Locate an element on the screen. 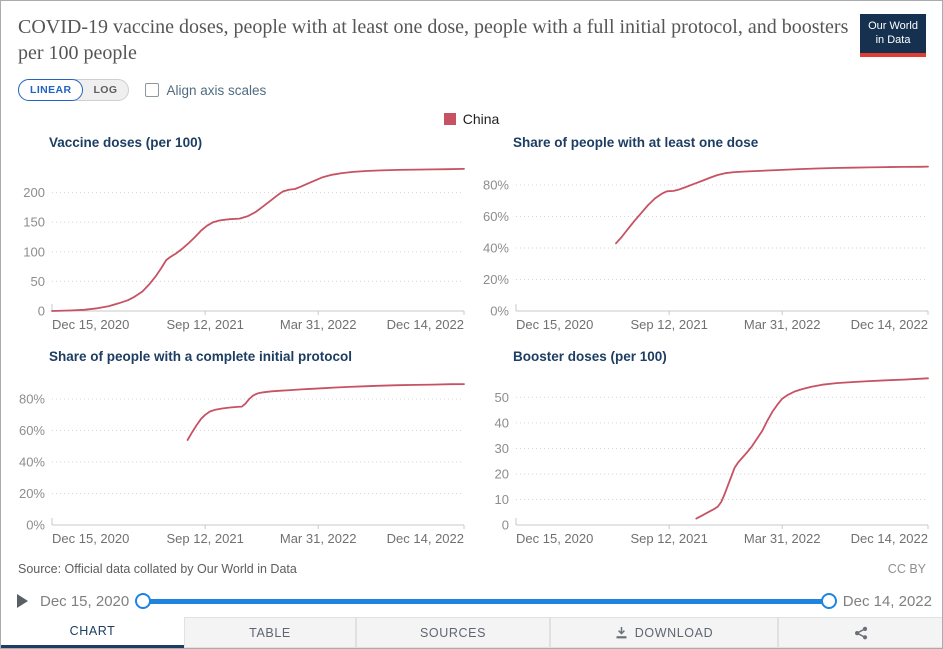 The image size is (943, 649). owid-logo-line2: in Data is located at coordinates (893, 40).